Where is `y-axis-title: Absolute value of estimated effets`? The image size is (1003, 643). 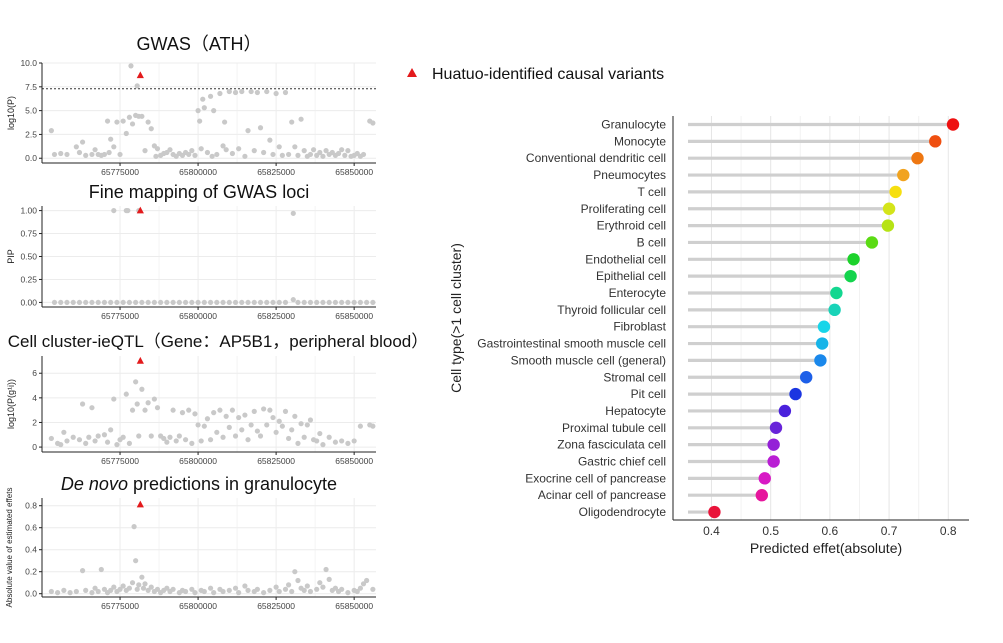 y-axis-title: Absolute value of estimated effets is located at coordinates (9, 548).